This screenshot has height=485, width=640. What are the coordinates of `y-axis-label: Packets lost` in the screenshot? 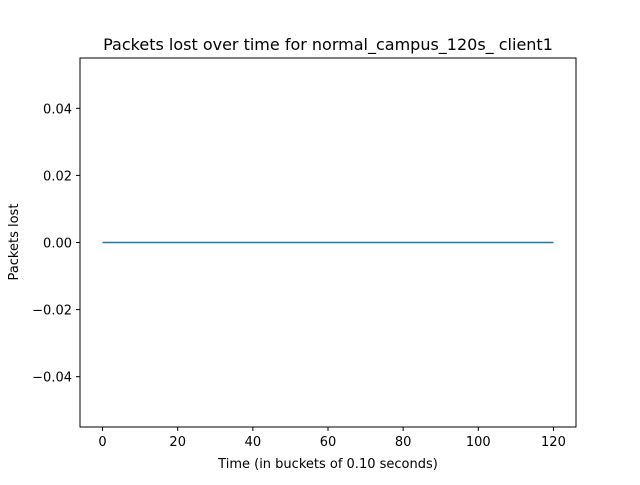 It's located at (14, 242).